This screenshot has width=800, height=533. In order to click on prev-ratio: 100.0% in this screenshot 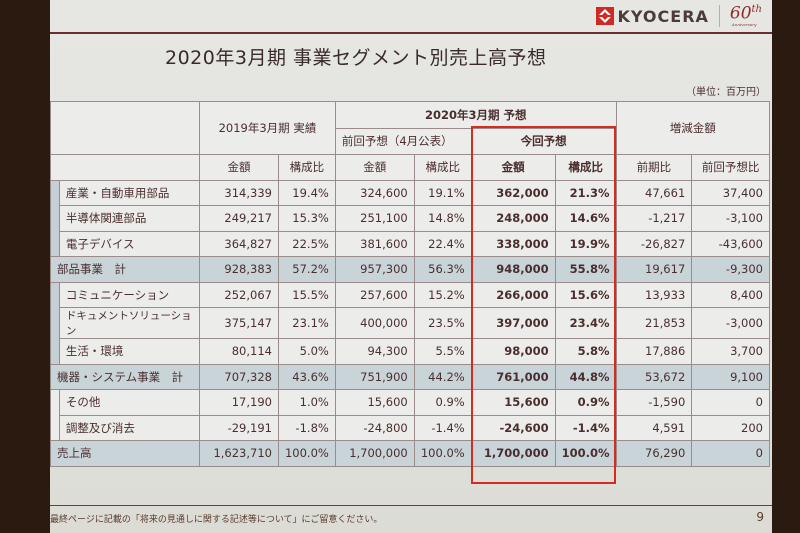, I will do `click(442, 453)`.